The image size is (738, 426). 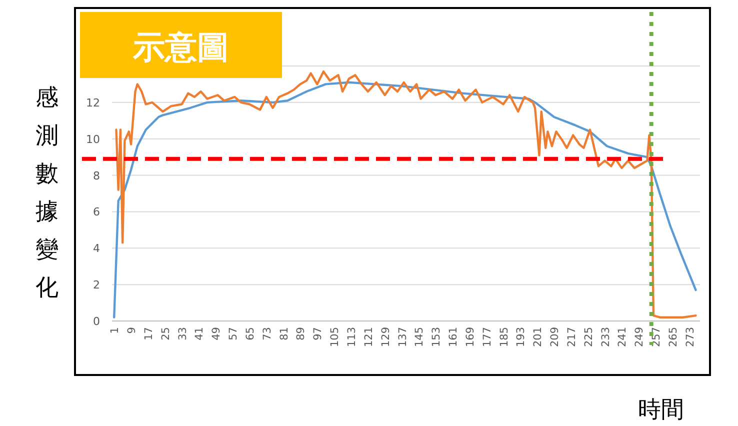 I want to click on x-tick-label: 73, so click(x=267, y=333).